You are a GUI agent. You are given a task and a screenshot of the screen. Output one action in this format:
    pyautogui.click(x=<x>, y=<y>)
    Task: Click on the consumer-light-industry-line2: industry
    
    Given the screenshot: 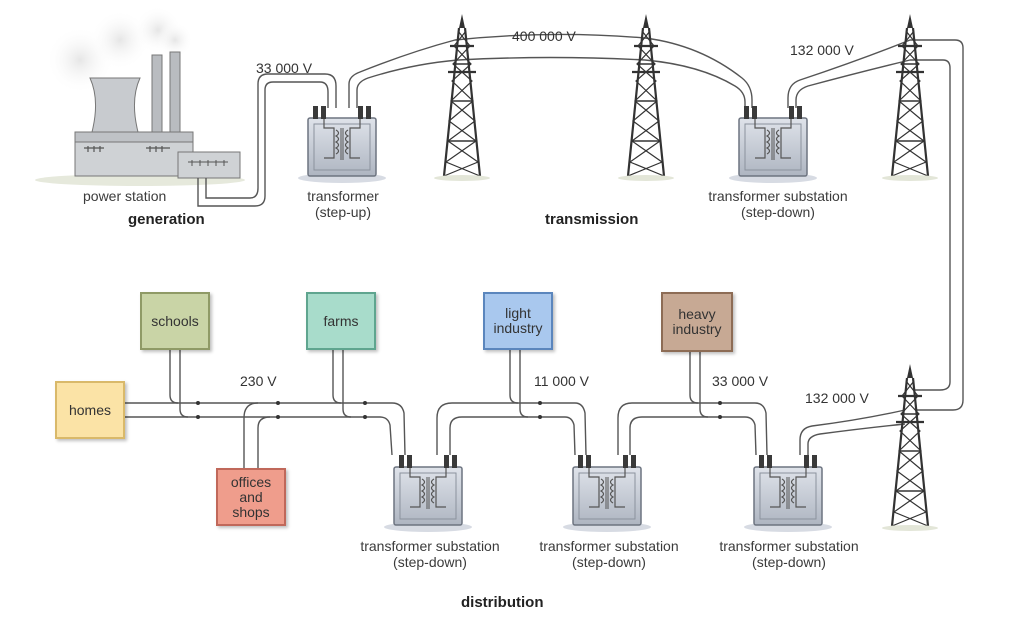 What is the action you would take?
    pyautogui.click(x=518, y=328)
    